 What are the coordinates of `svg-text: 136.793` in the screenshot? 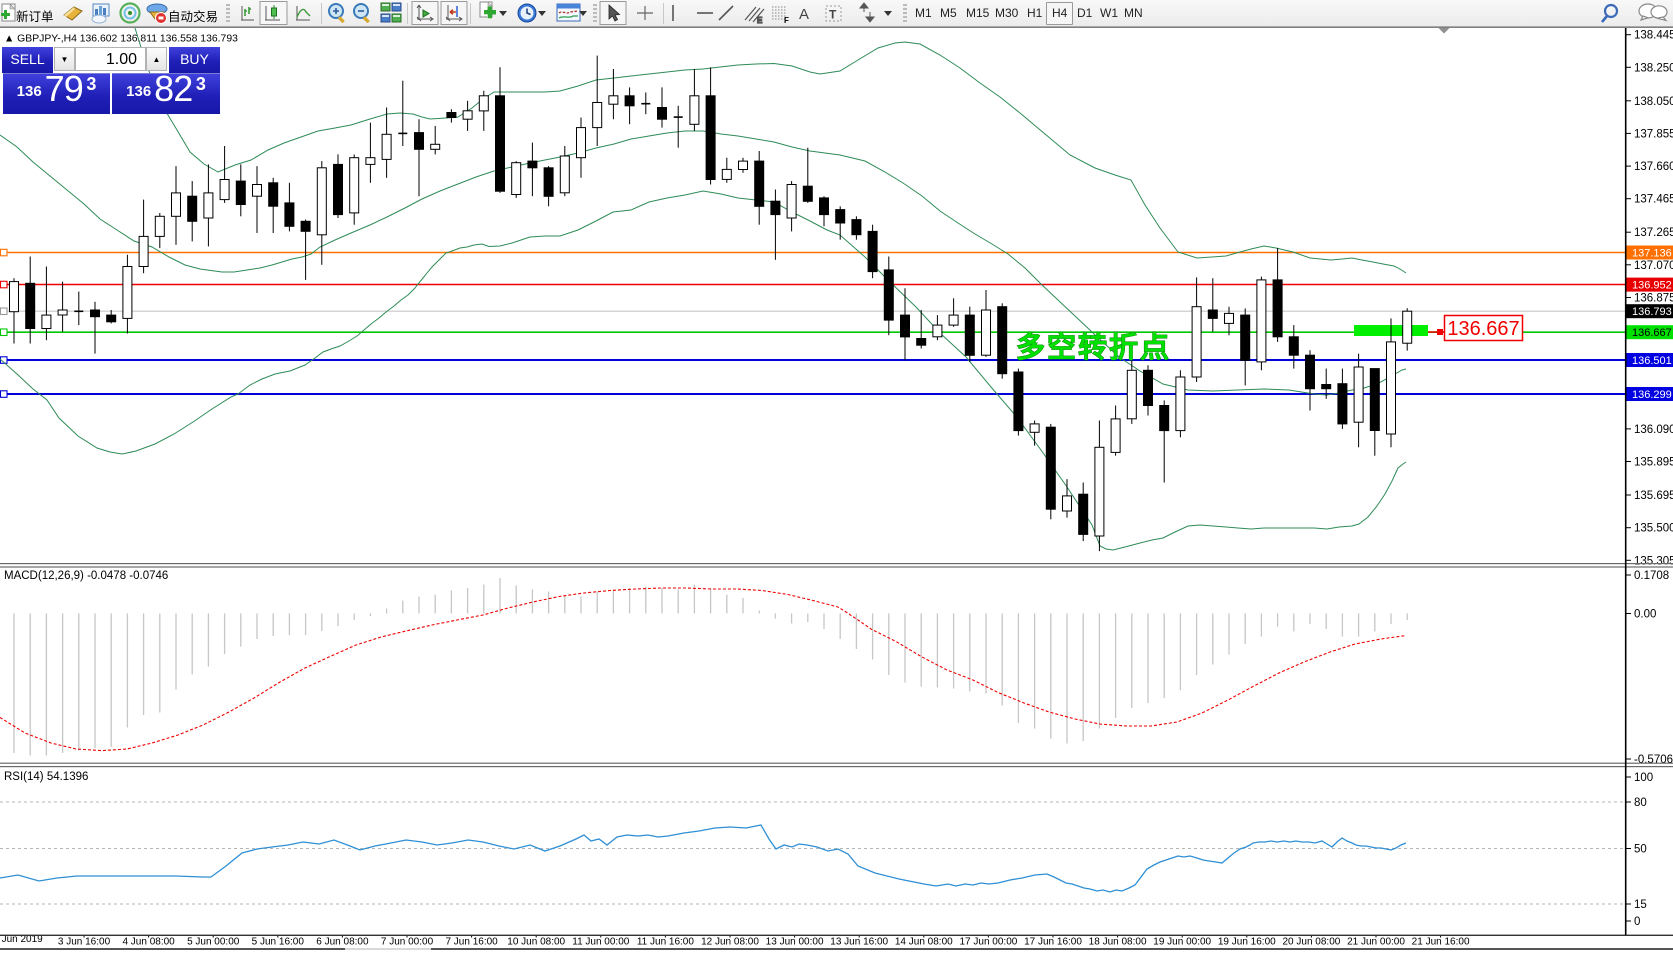 It's located at (1652, 312).